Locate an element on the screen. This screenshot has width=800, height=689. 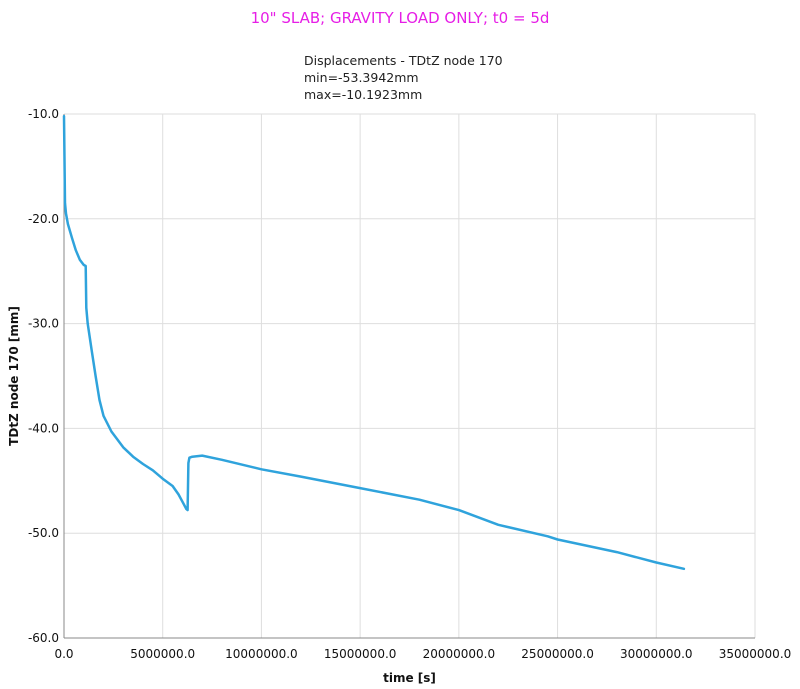
chart-min-label: min=-53.3942mm is located at coordinates (361, 77).